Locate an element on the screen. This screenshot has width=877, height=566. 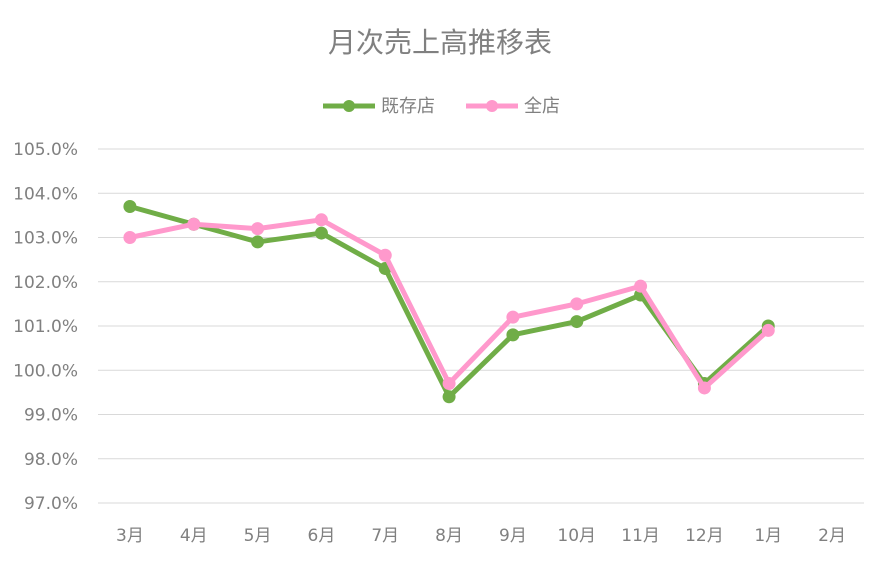
legend-marker-all-stores is located at coordinates (492, 106).